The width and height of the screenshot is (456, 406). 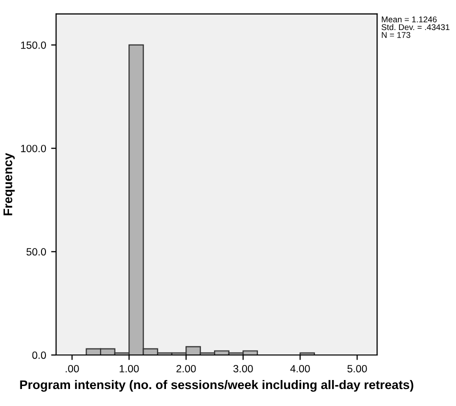 What do you see at coordinates (72, 368) in the screenshot?
I see `x-tick-label: .00` at bounding box center [72, 368].